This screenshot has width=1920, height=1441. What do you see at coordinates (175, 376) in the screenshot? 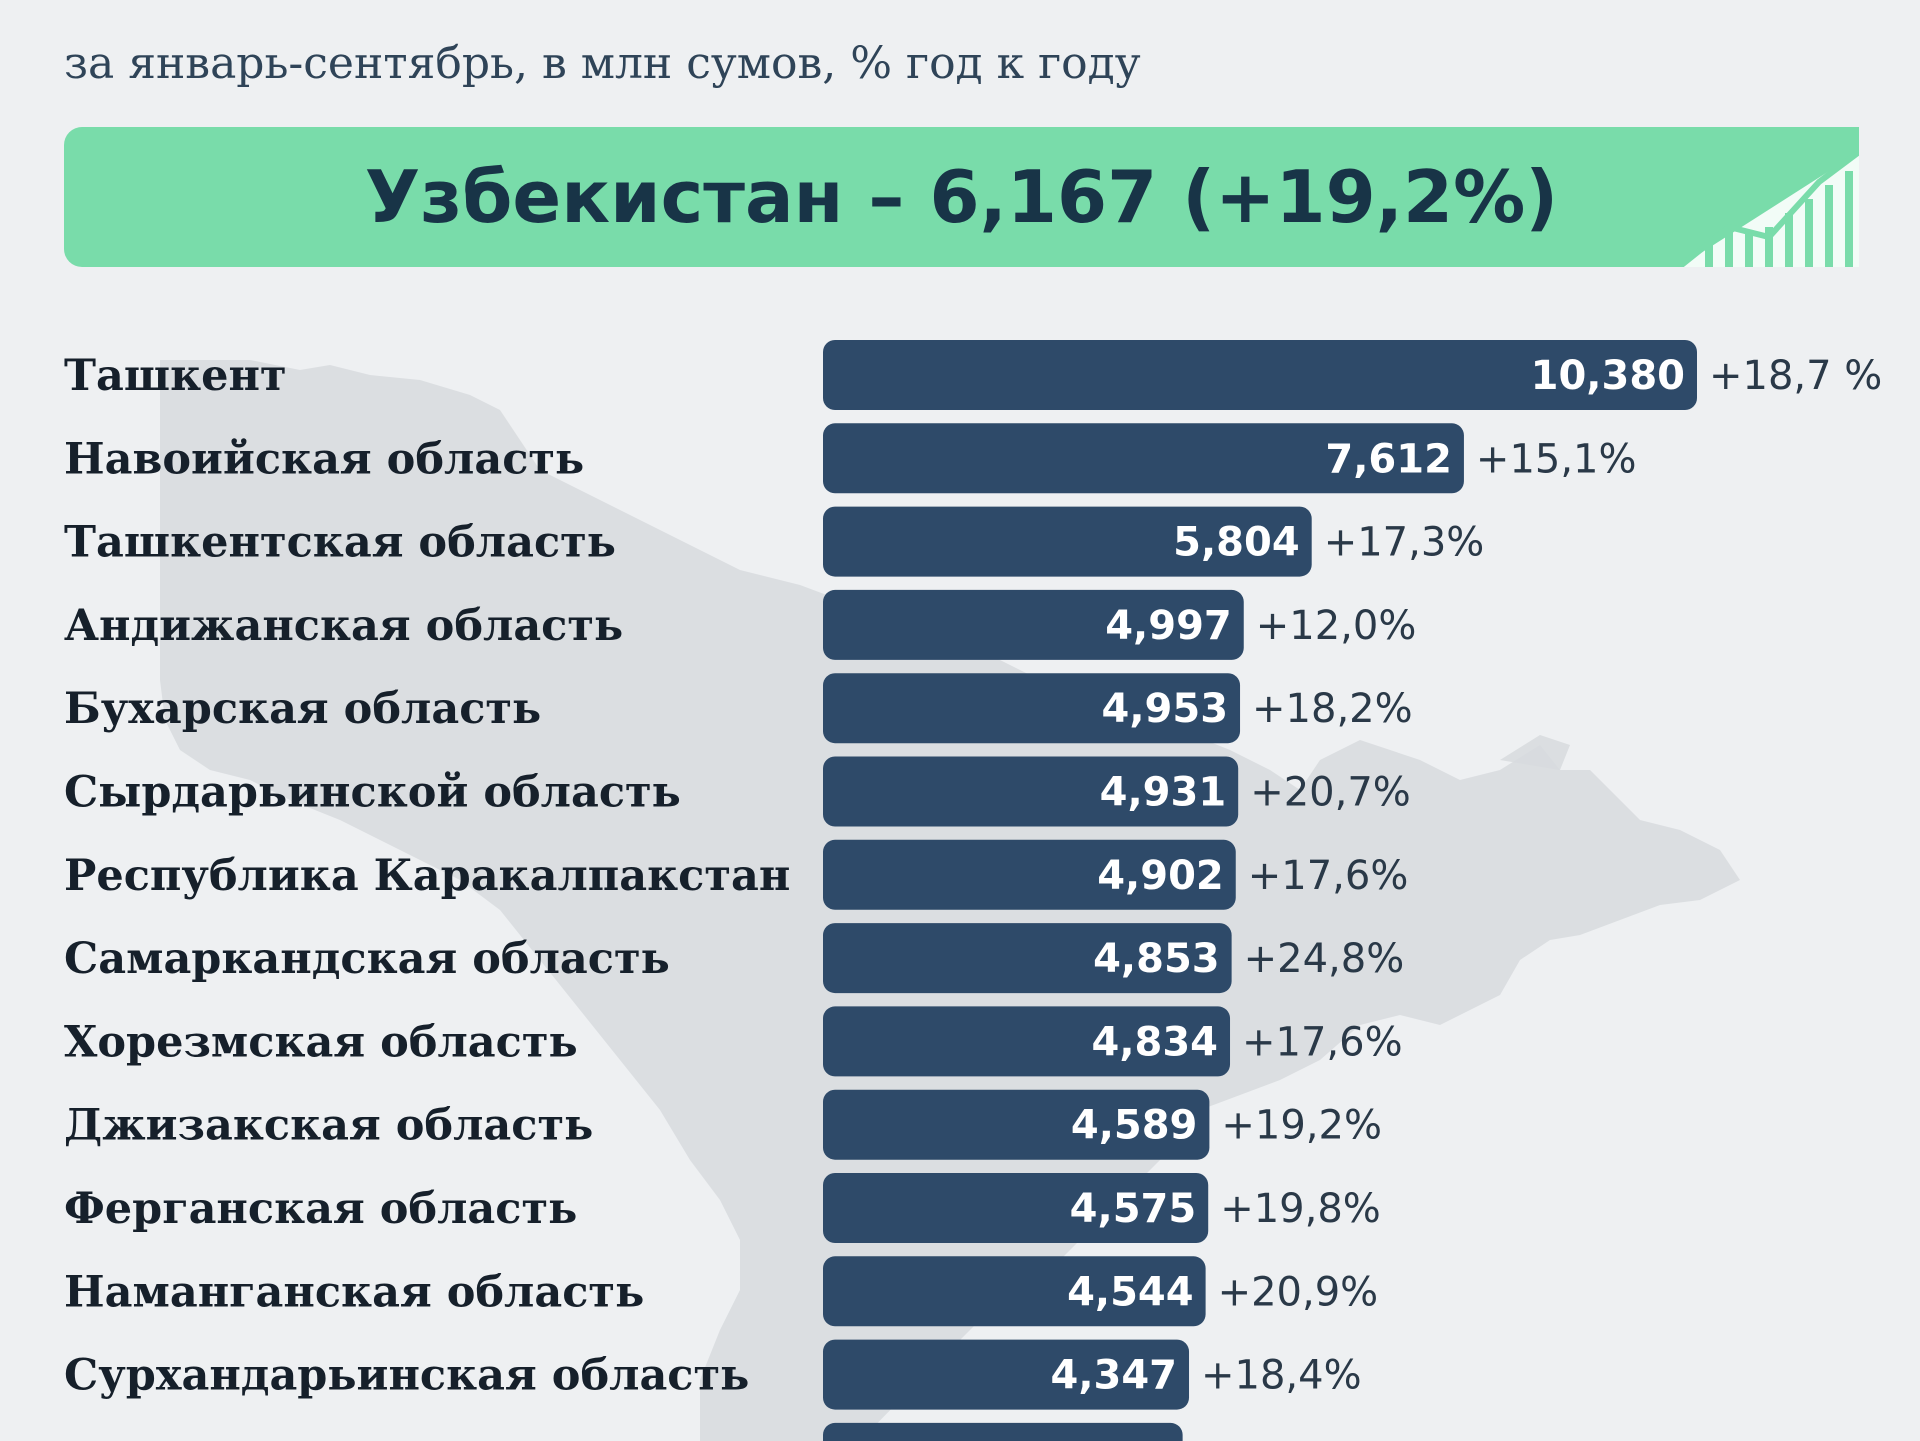
I see `category-label: Ташкент` at bounding box center [175, 376].